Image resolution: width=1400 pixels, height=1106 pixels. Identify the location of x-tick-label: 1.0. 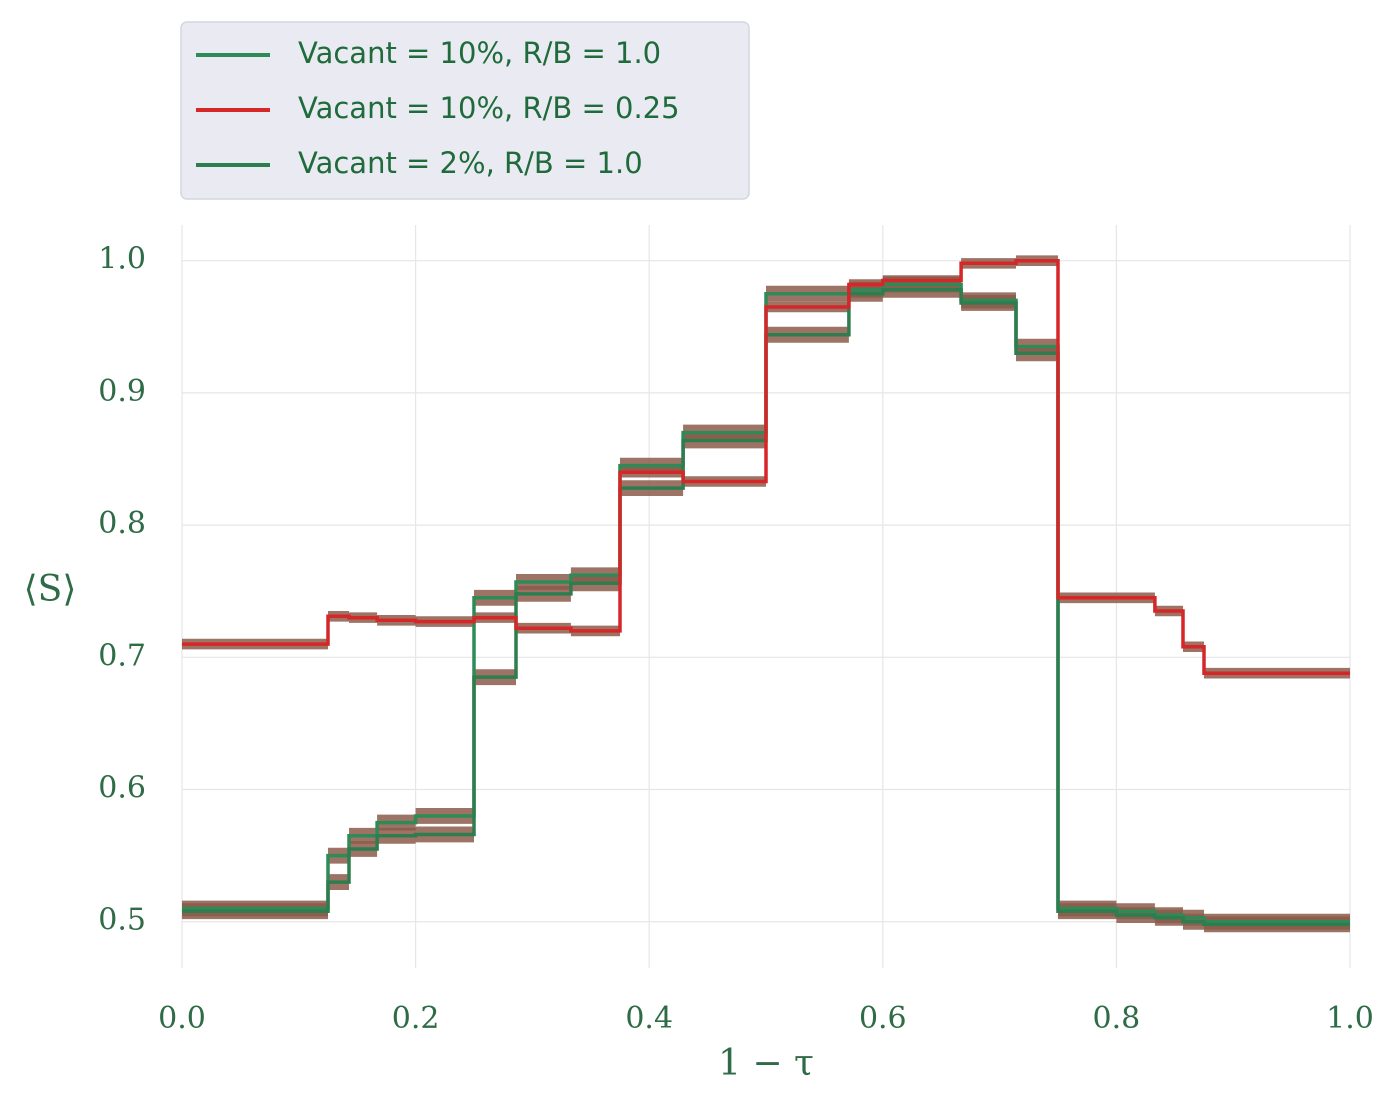
(1350, 1018).